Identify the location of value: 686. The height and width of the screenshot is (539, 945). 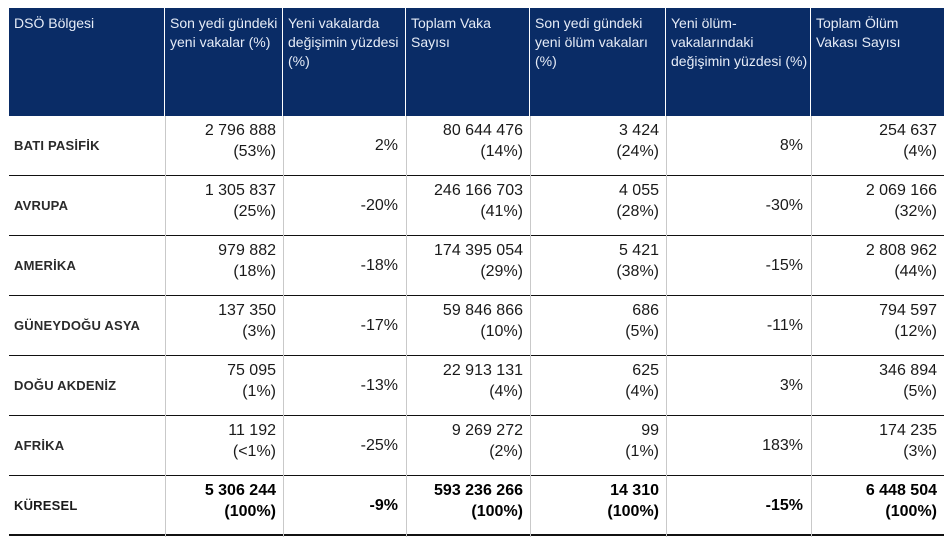
(645, 310).